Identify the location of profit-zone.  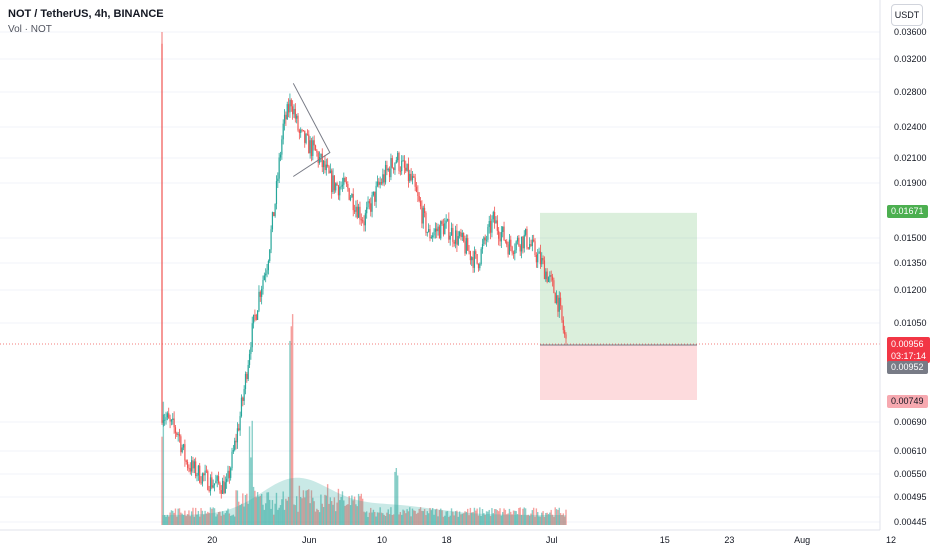
(618, 278).